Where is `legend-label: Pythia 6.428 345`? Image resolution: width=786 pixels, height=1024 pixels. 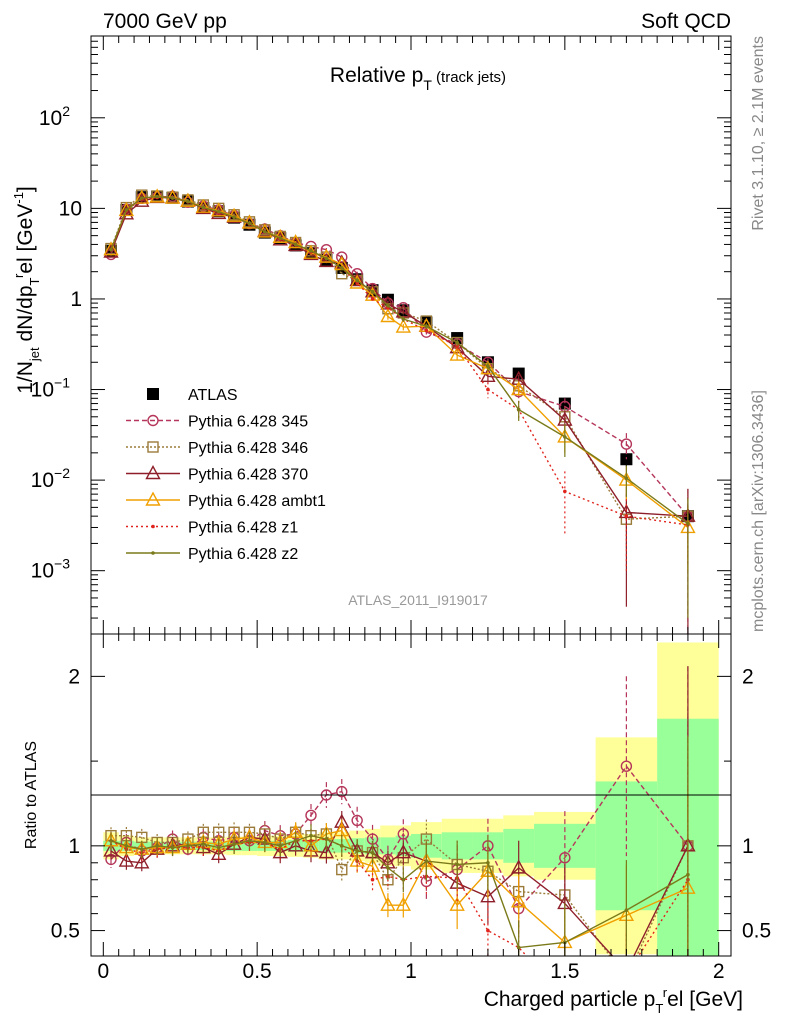
legend-label: Pythia 6.428 345 is located at coordinates (248, 422).